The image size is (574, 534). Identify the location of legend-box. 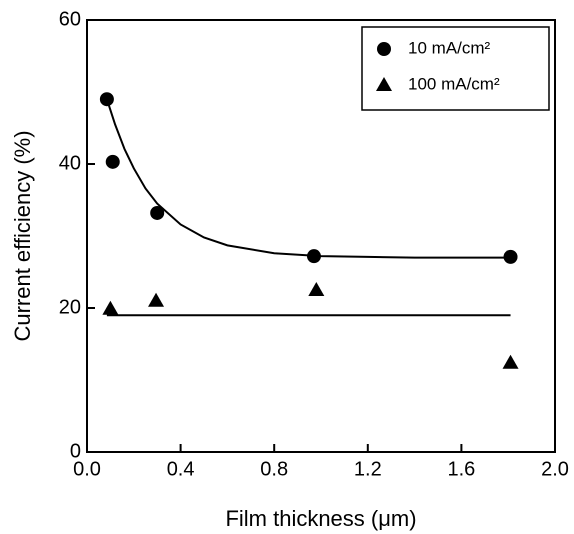
(455, 68).